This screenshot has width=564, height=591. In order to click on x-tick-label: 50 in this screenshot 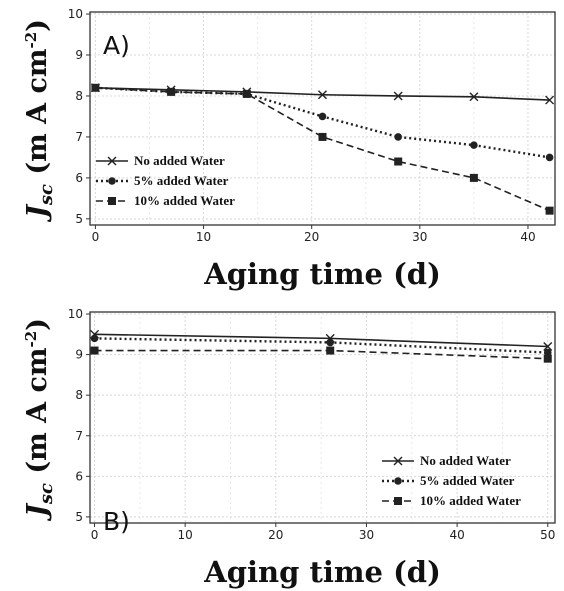, I will do `click(547, 535)`.